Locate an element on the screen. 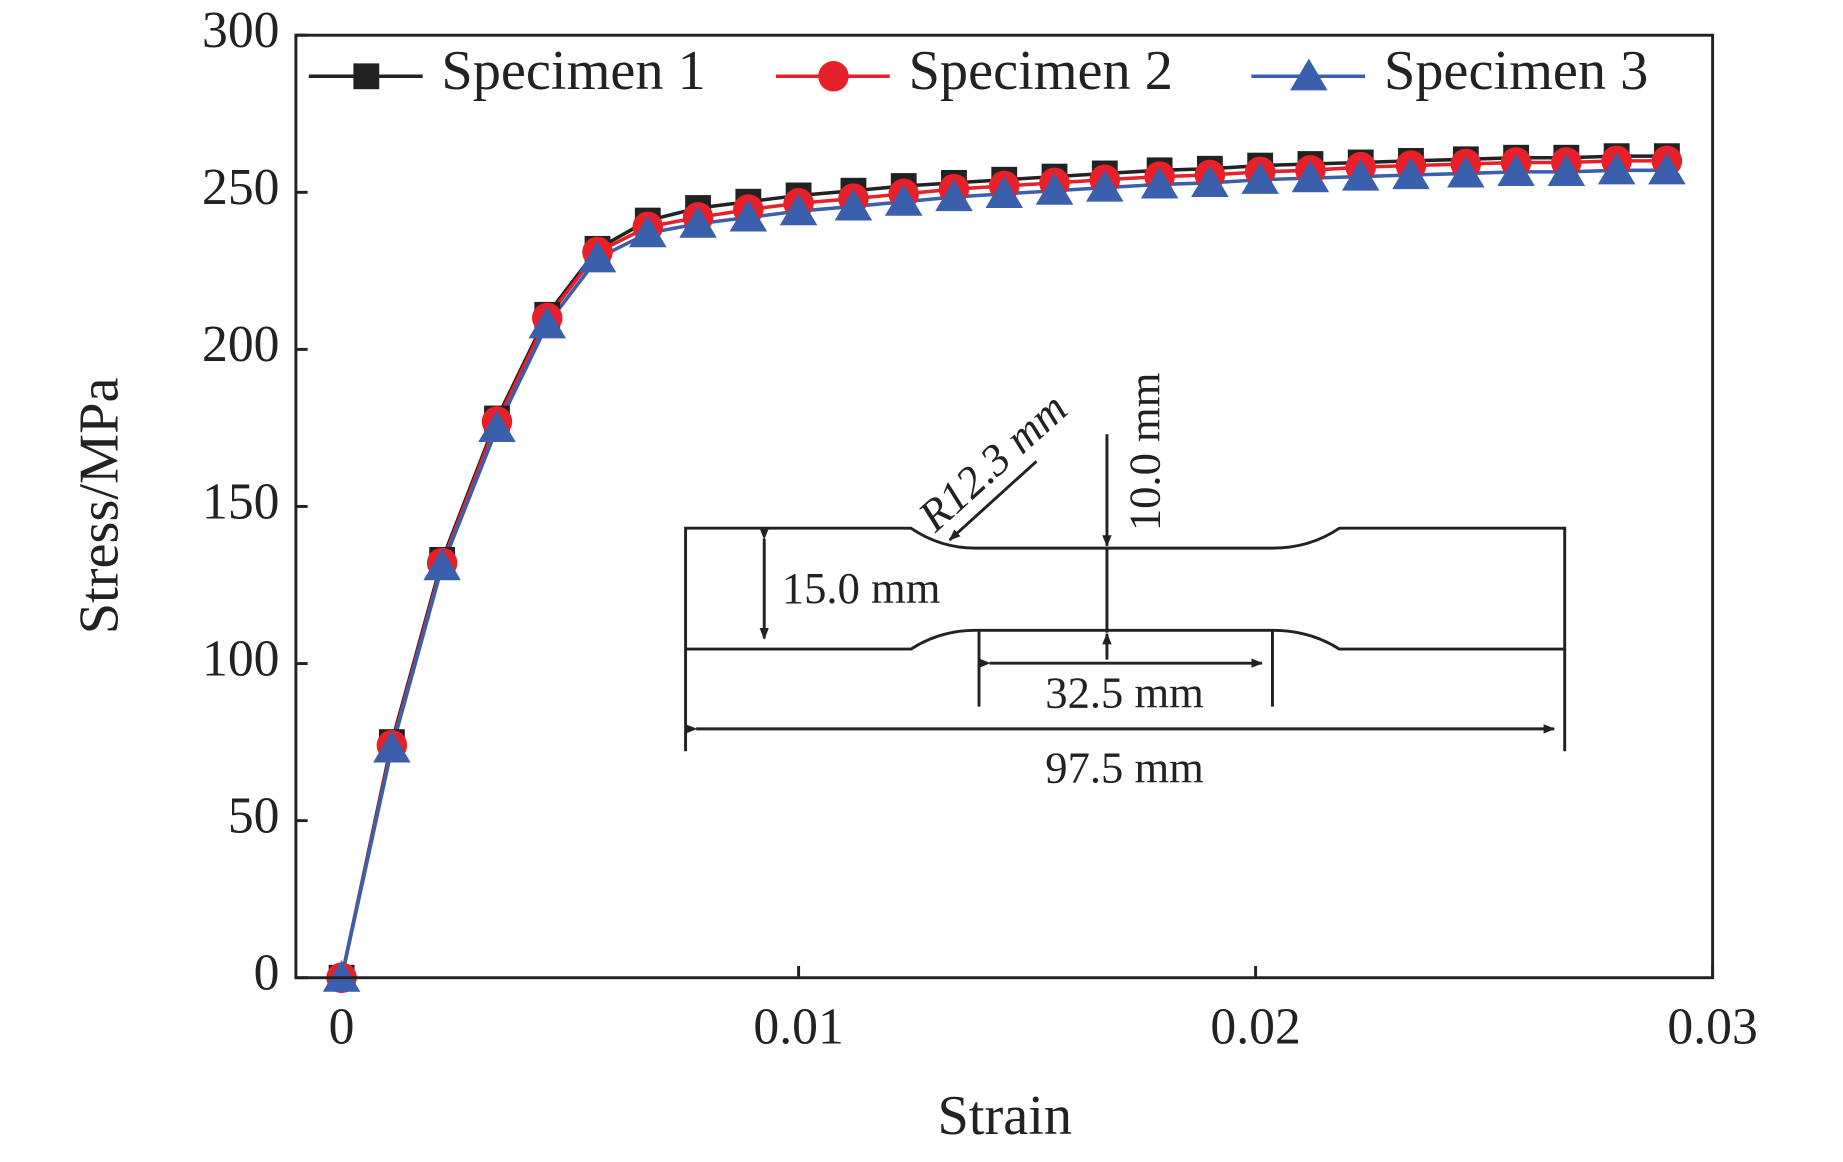 The width and height of the screenshot is (1843, 1162). y-tick-label: 200 is located at coordinates (240, 344).